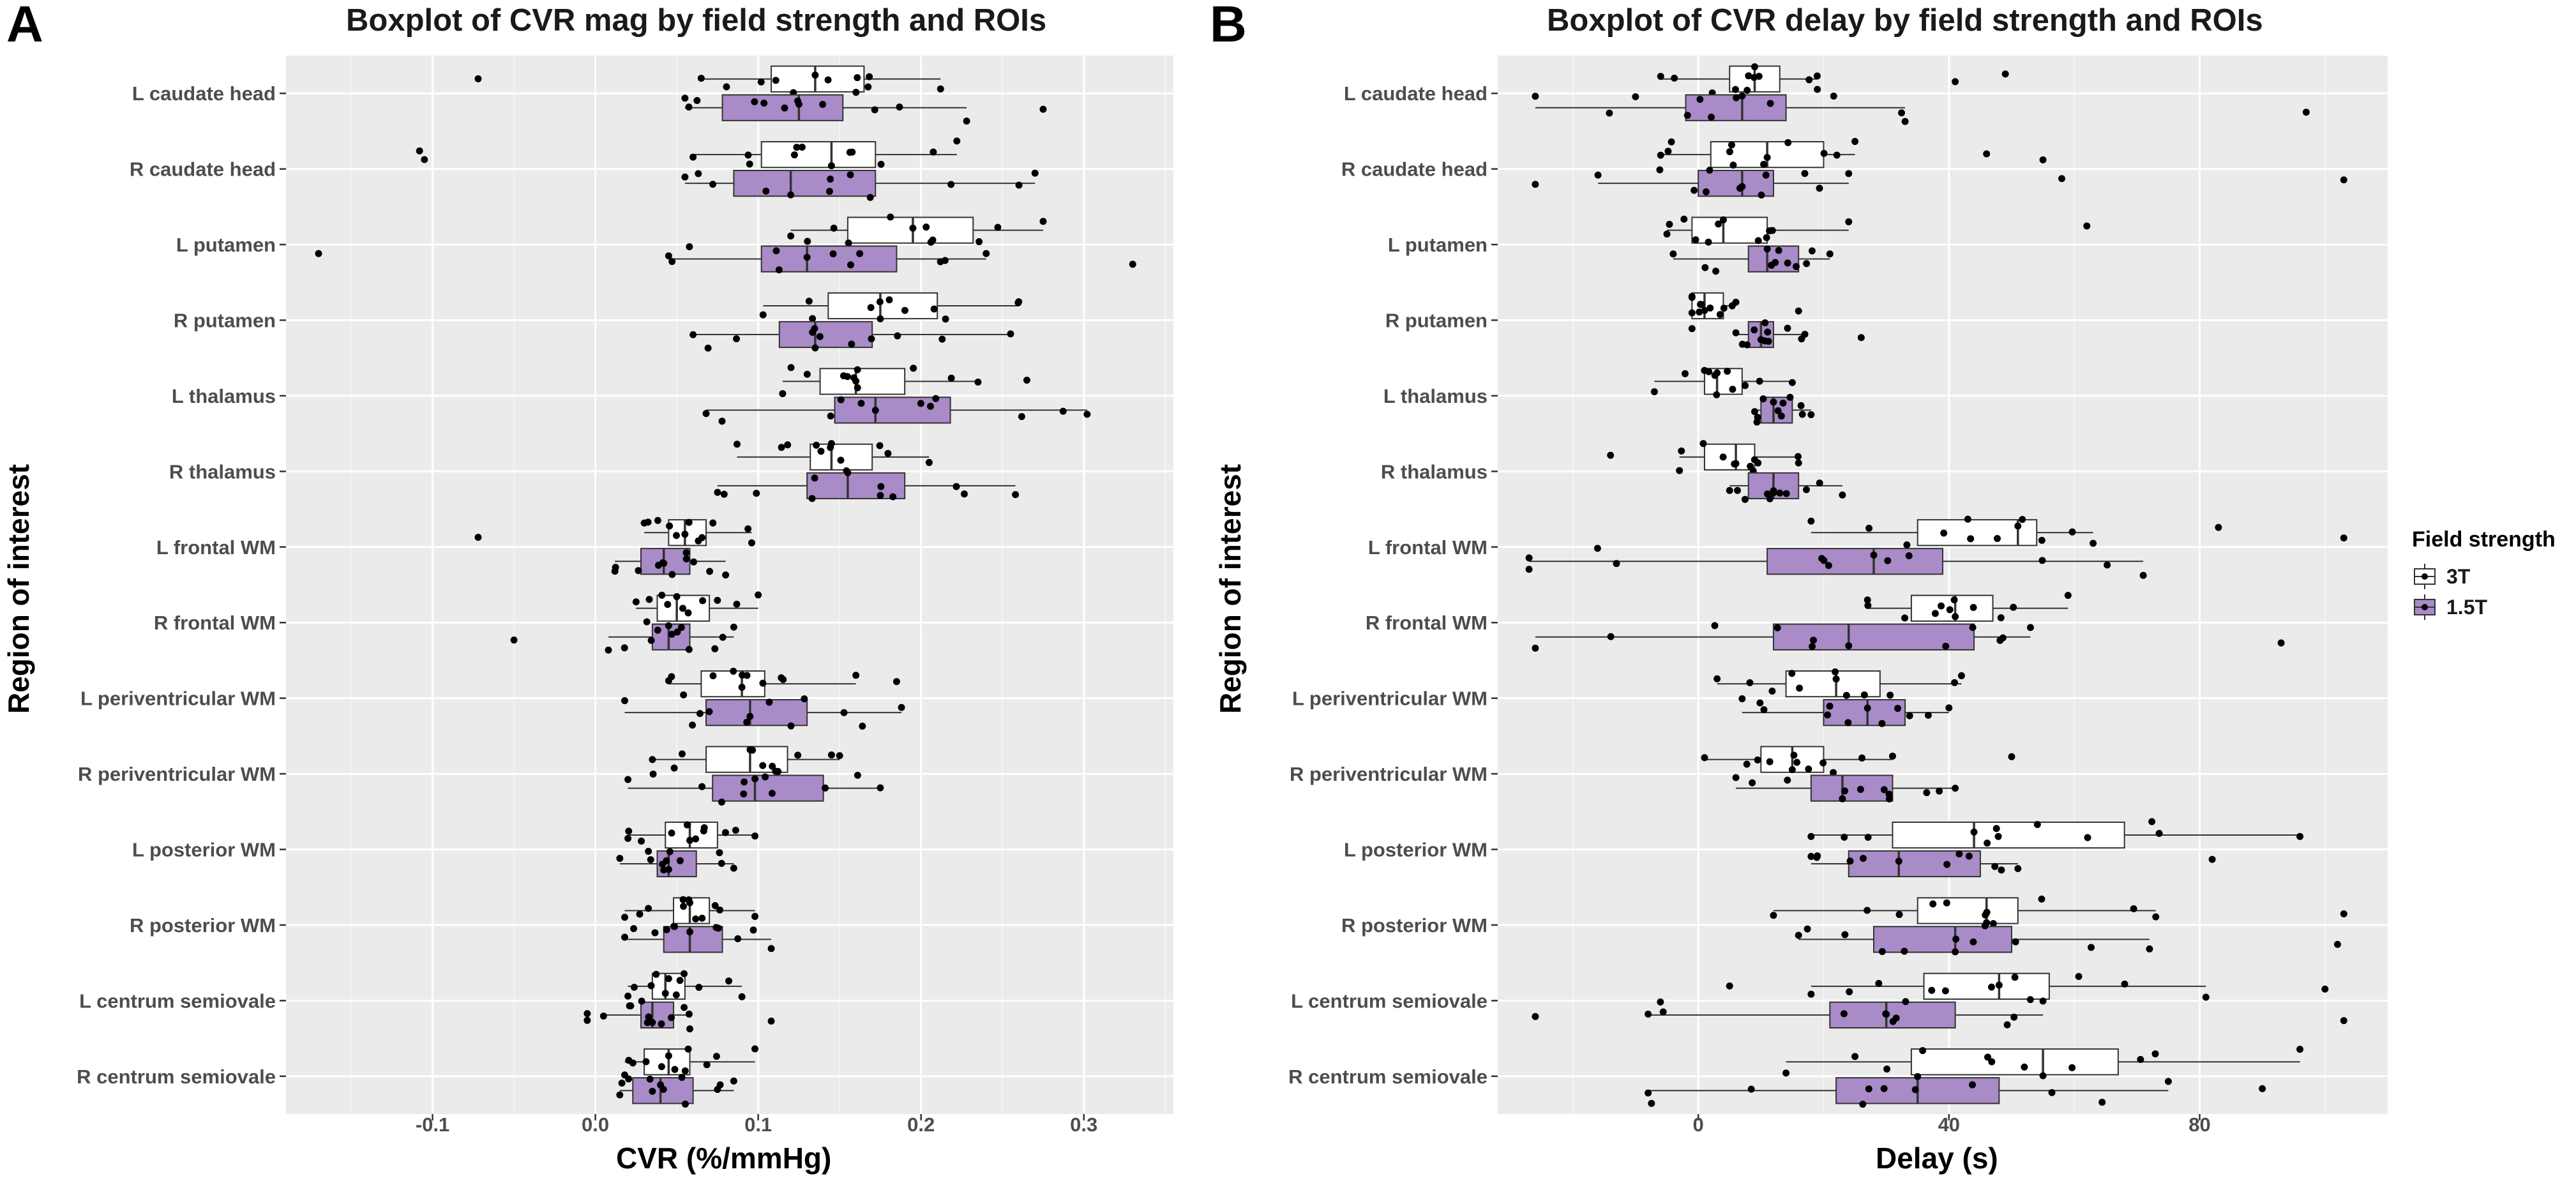 The width and height of the screenshot is (2576, 1183). I want to click on panel-a-y-tick-label: R putamen, so click(225, 321).